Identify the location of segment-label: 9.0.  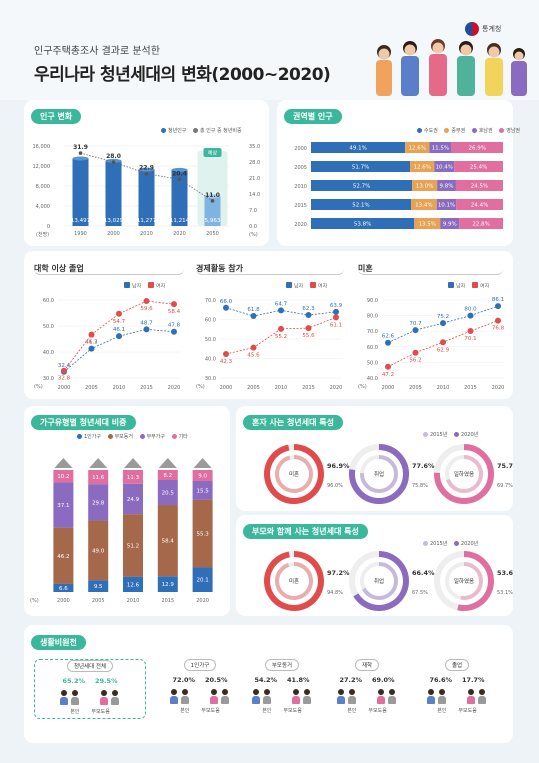
(202, 476).